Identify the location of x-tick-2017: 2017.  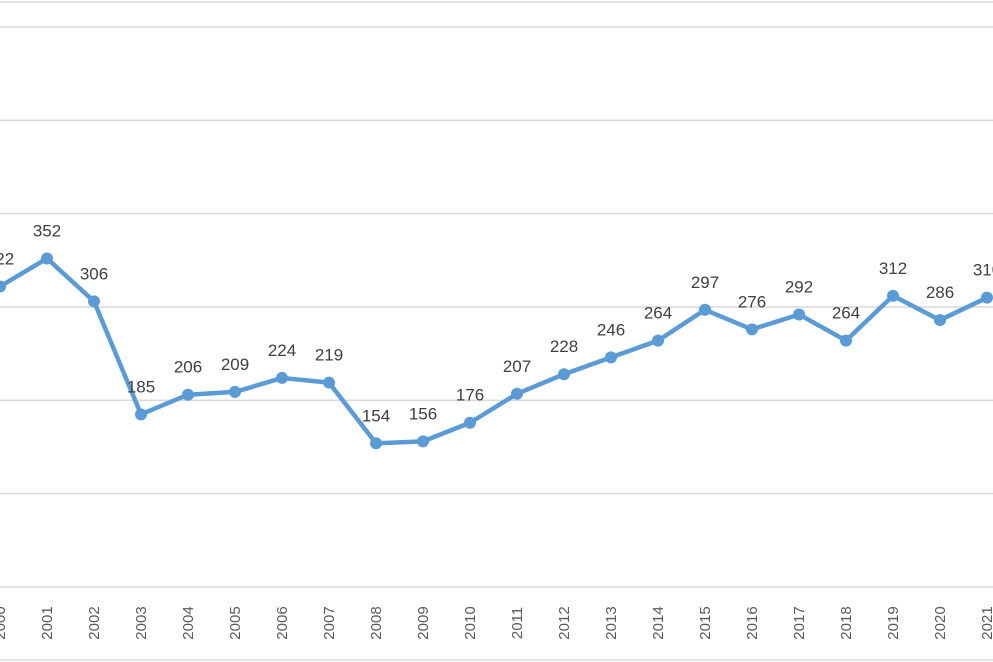
(799, 622).